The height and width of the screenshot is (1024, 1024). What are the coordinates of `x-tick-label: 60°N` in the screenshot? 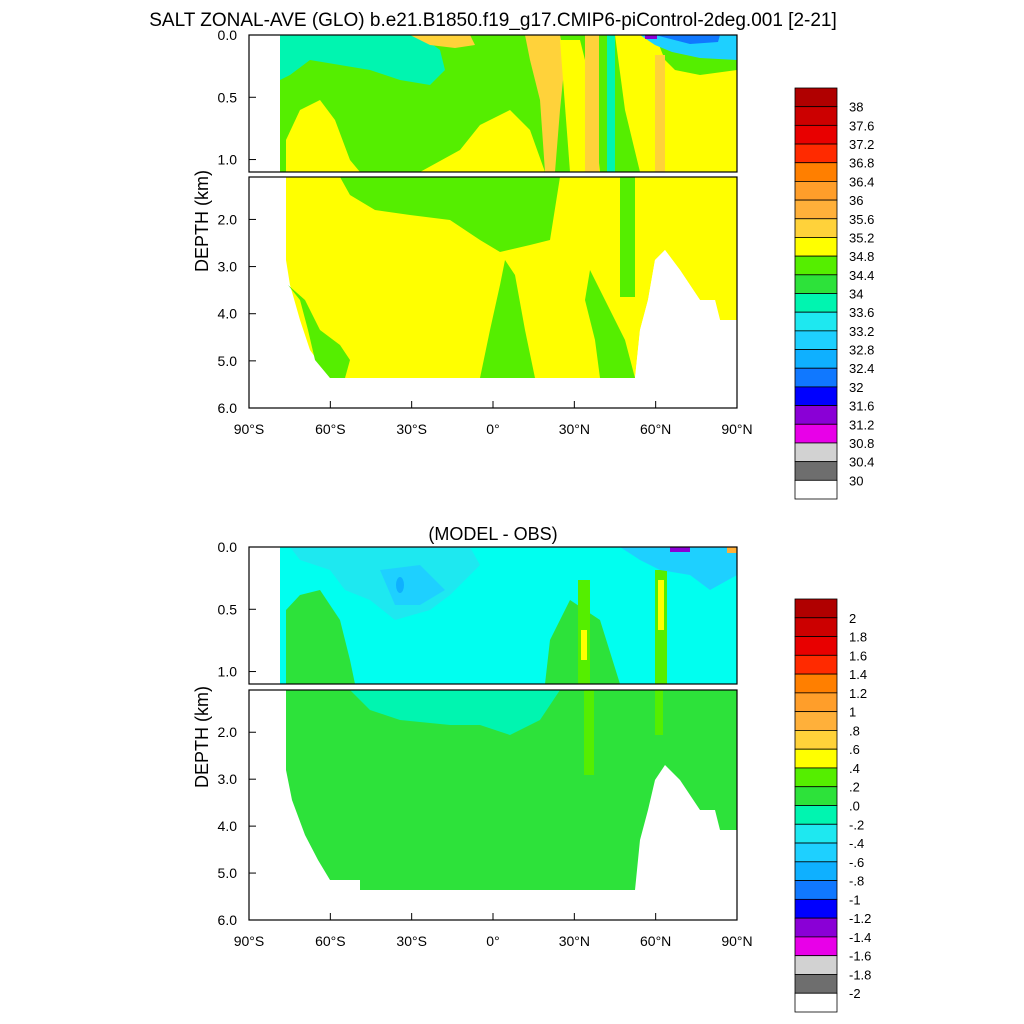 It's located at (655, 429).